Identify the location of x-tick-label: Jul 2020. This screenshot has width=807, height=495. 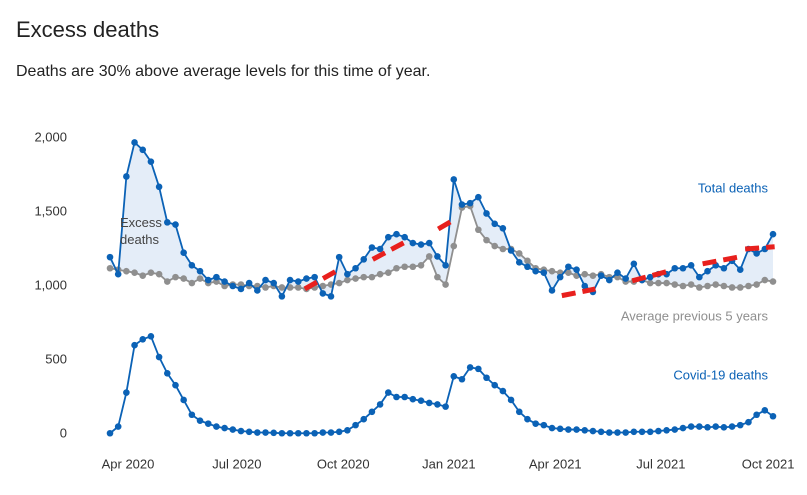
(236, 463).